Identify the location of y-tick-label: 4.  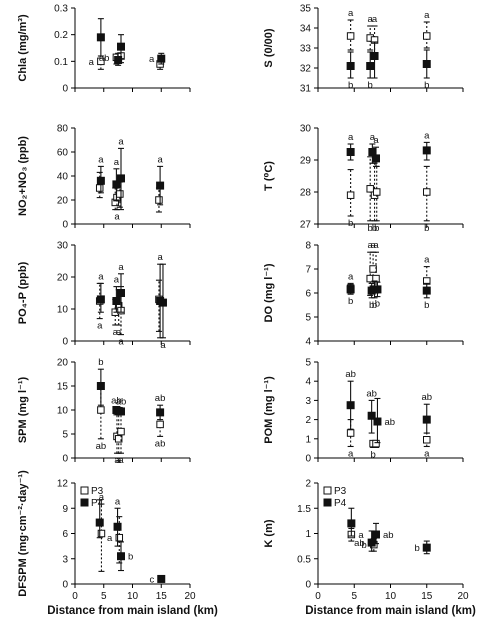
(308, 342).